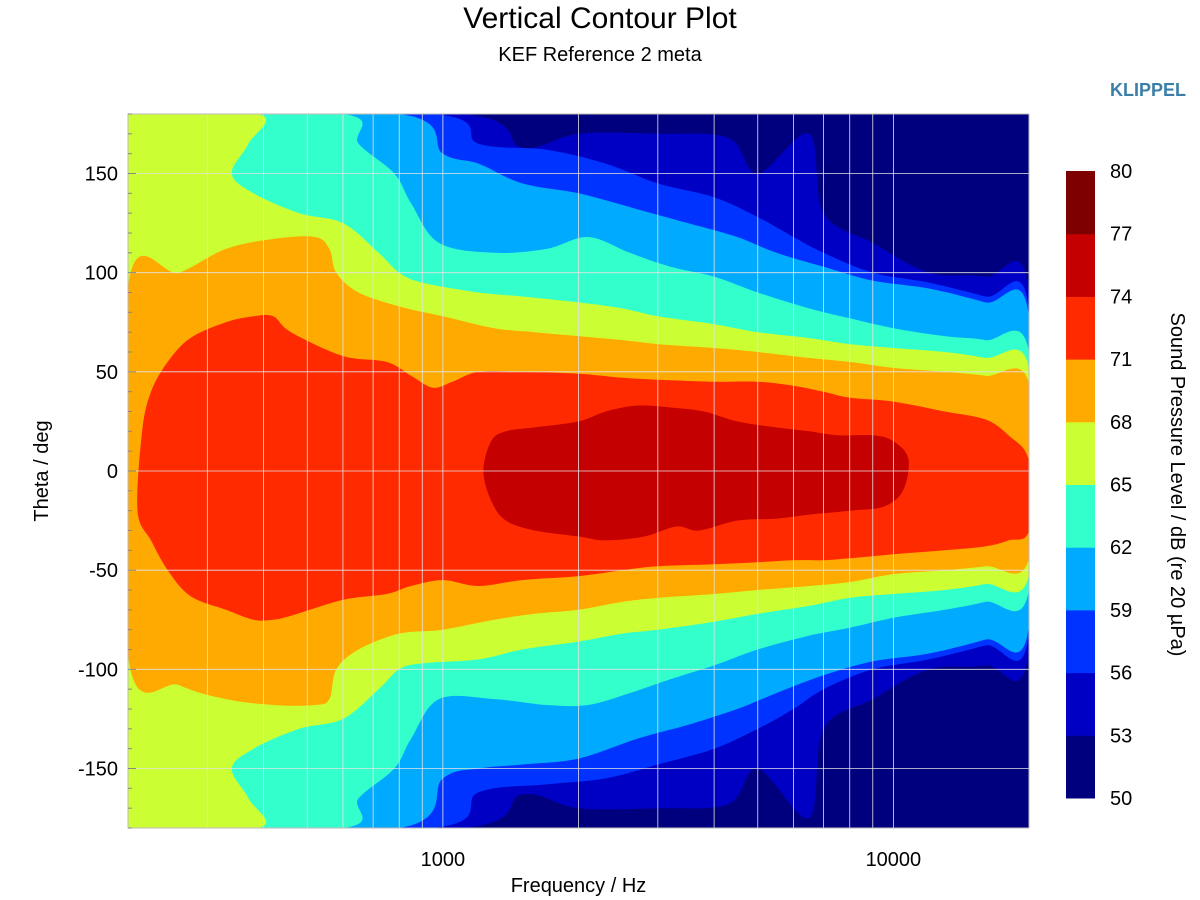 This screenshot has height=900, width=1200. Describe the element at coordinates (1121, 674) in the screenshot. I see `colorbar-tick-label: 56` at that location.